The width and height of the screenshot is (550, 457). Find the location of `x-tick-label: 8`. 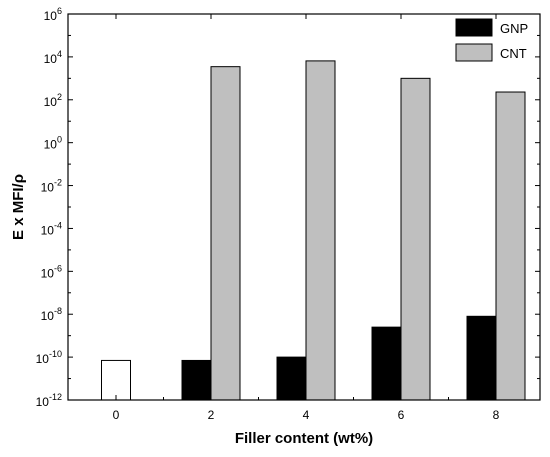

x-tick-label: 8 is located at coordinates (496, 415).